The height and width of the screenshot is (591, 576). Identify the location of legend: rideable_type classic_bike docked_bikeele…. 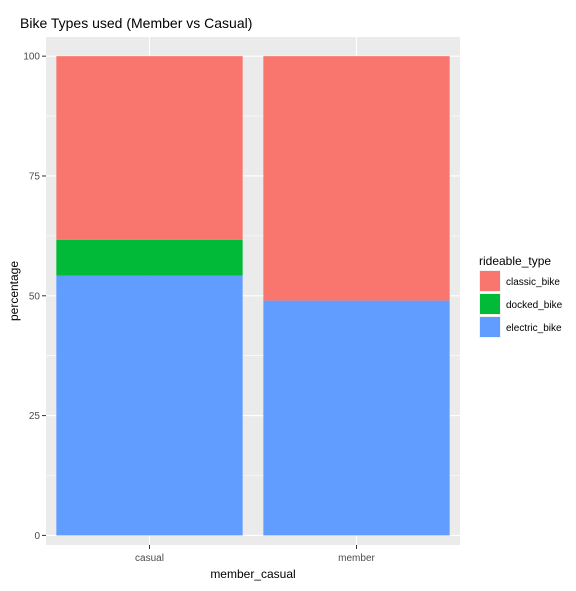
(521, 296).